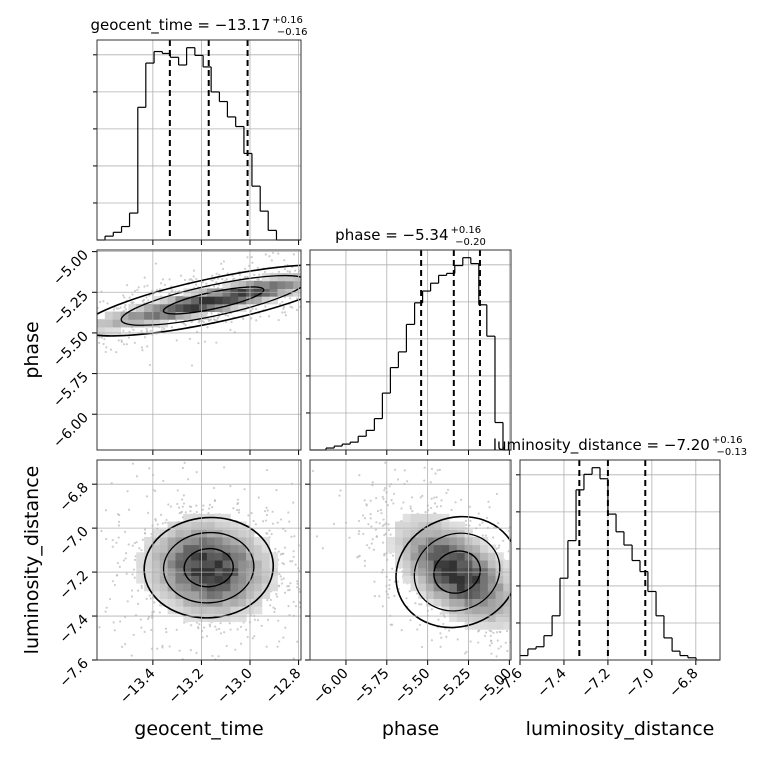  Describe the element at coordinates (138, 686) in the screenshot. I see `x-tick-label: −13.4` at that location.